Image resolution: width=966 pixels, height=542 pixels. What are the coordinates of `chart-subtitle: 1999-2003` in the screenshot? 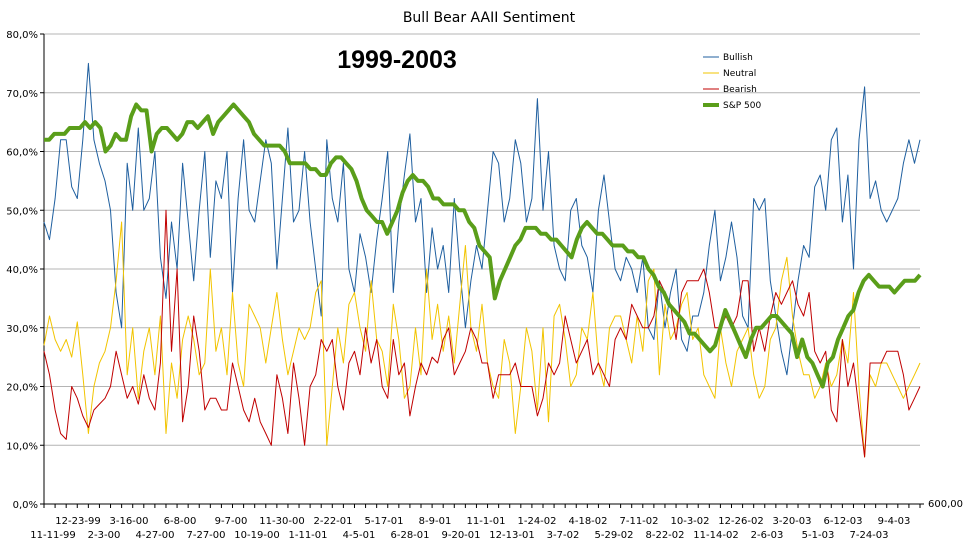 It's located at (397, 60).